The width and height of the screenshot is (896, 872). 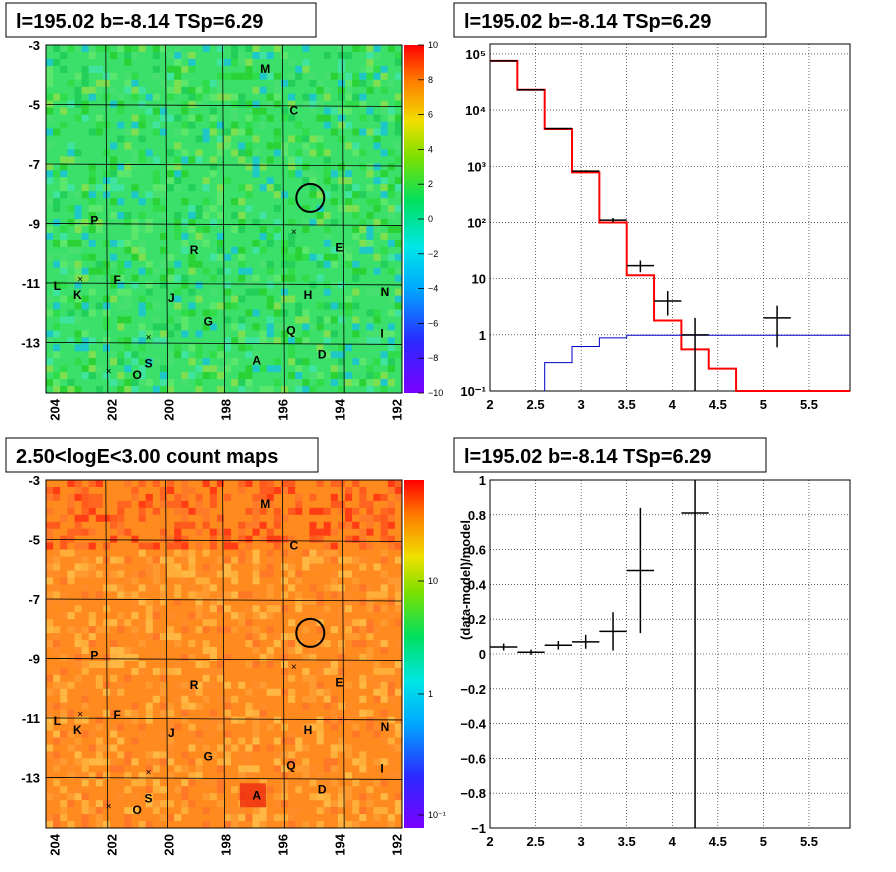 What do you see at coordinates (224, 343) in the screenshot?
I see `map-grid-line` at bounding box center [224, 343].